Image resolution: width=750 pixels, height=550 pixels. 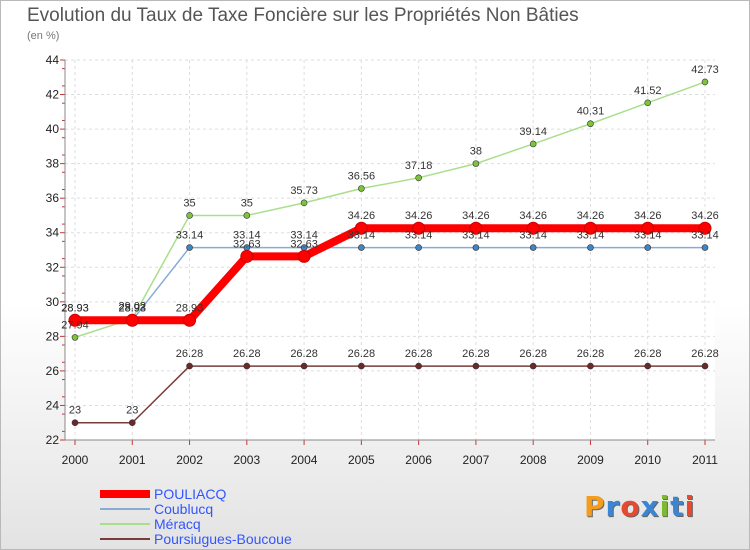 What do you see at coordinates (390, 394) in the screenshot?
I see `series-line-poursiugues-boucoue` at bounding box center [390, 394].